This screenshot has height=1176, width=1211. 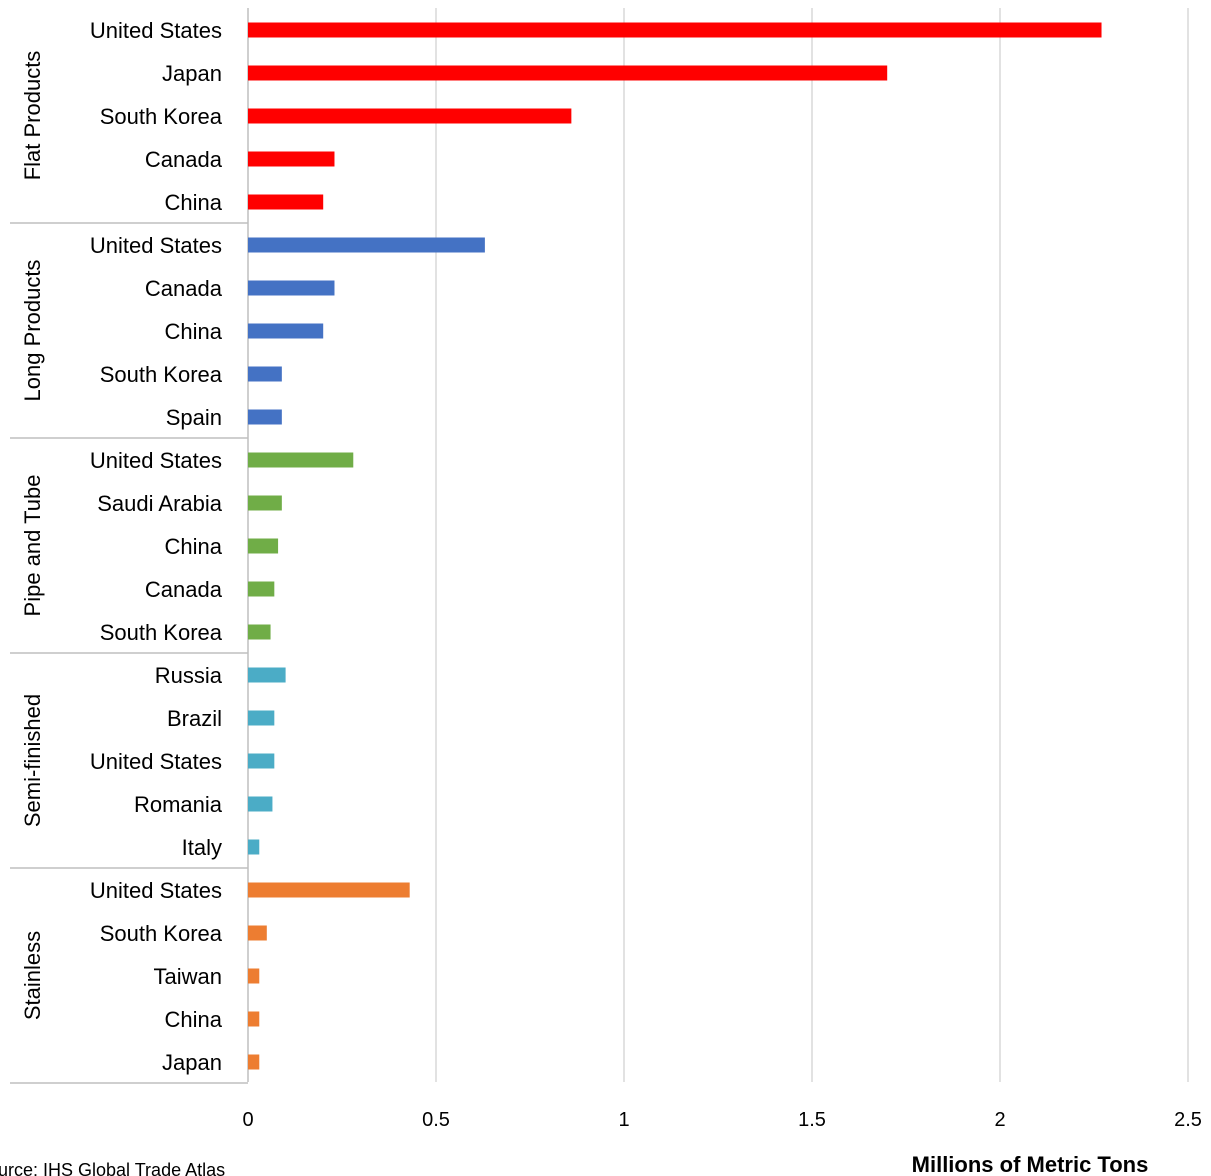 I want to click on category-label: Saudi Arabia, so click(x=160, y=503).